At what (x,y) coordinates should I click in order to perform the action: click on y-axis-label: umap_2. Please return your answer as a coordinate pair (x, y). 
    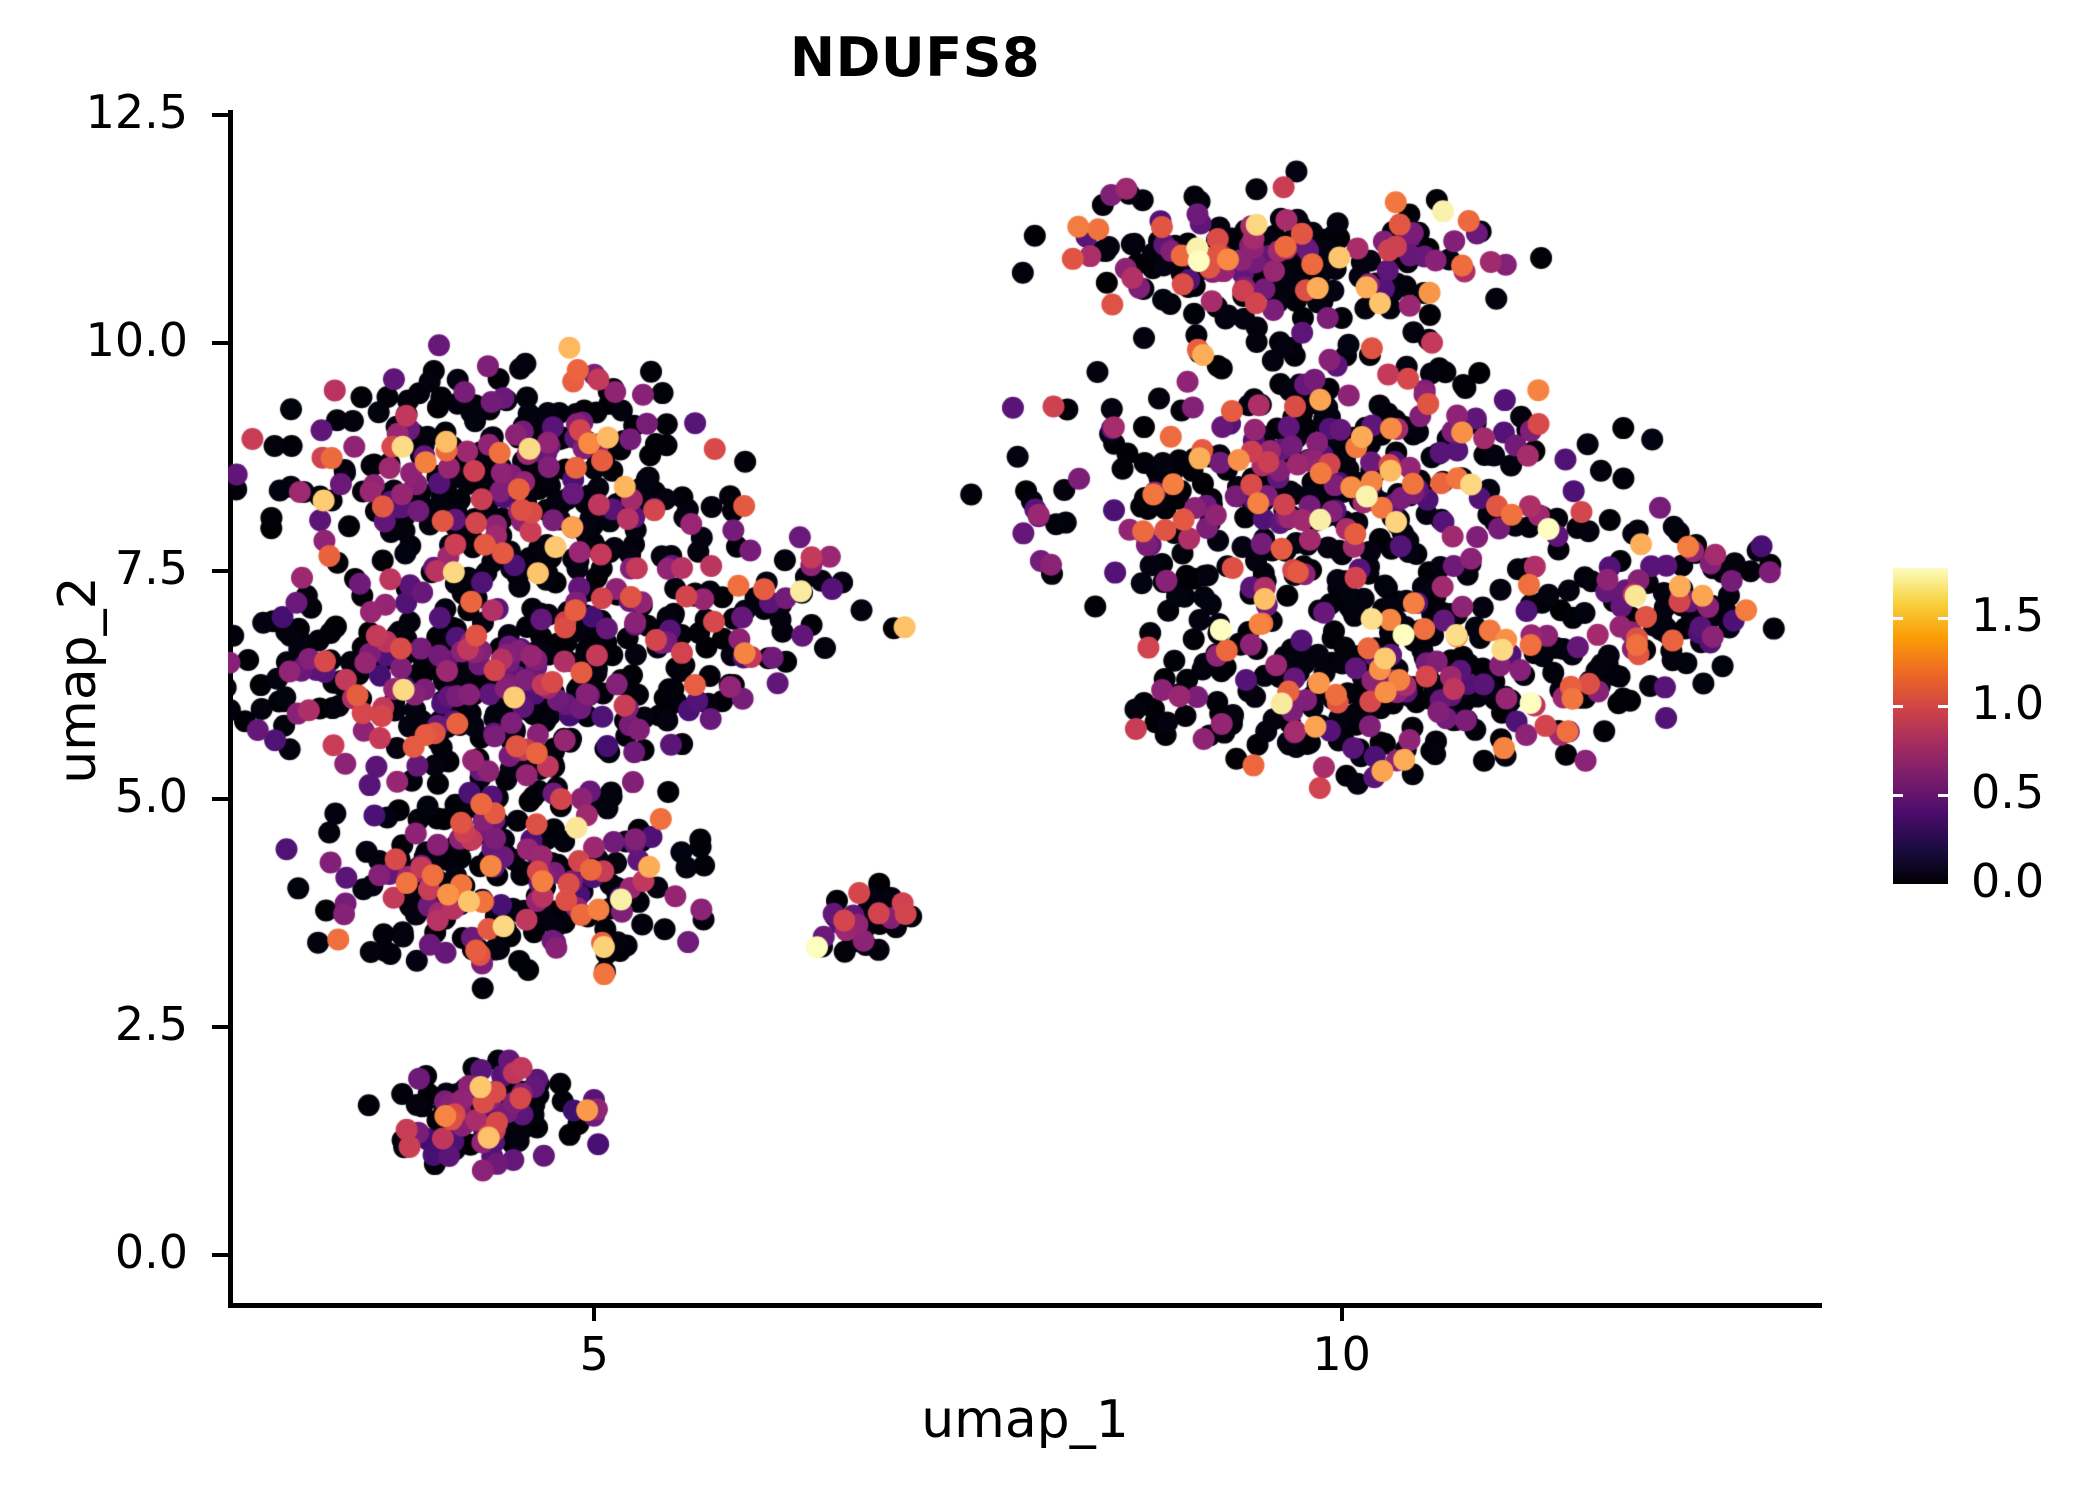
    Looking at the image, I should click on (78, 680).